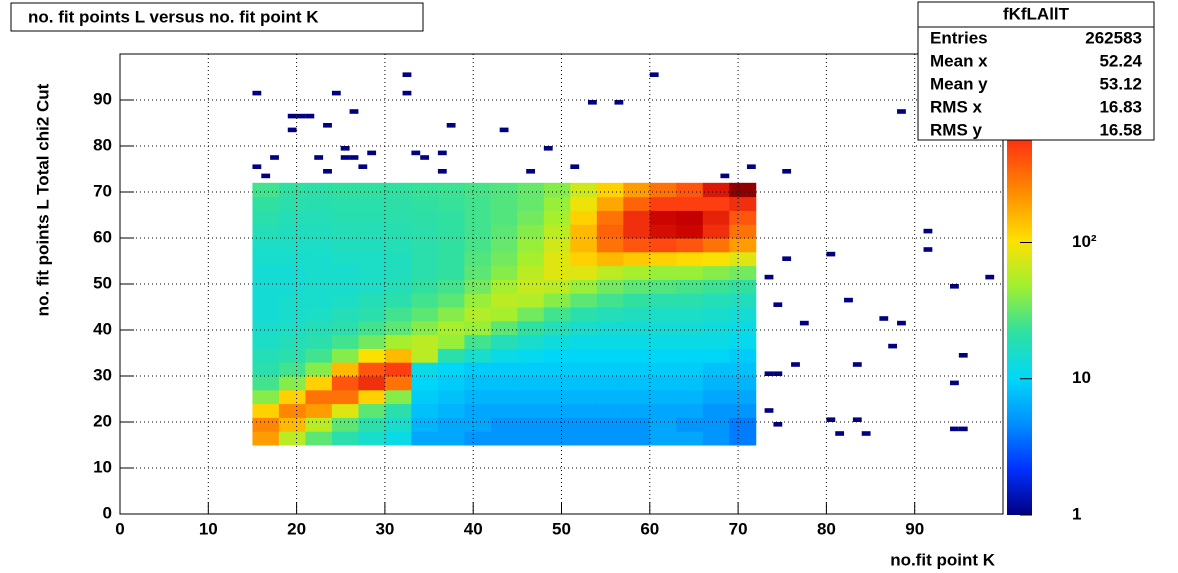  I want to click on x-tick-label: 40, so click(473, 528).